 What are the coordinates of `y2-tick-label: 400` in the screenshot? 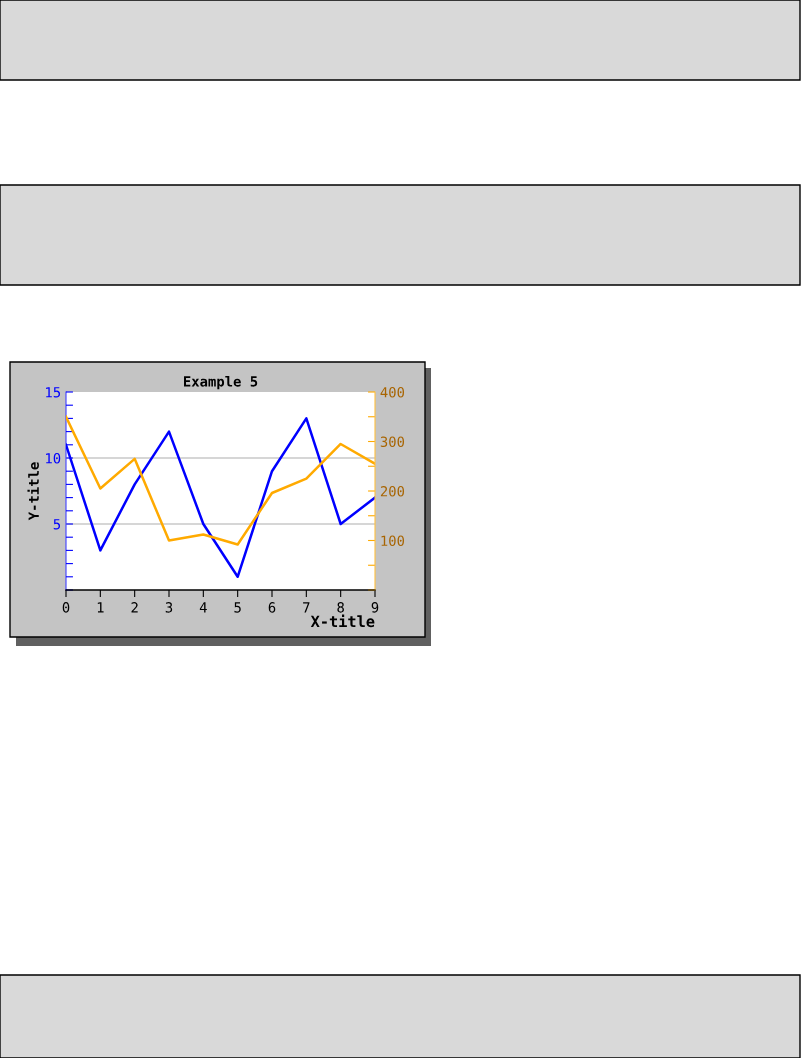 It's located at (392, 392).